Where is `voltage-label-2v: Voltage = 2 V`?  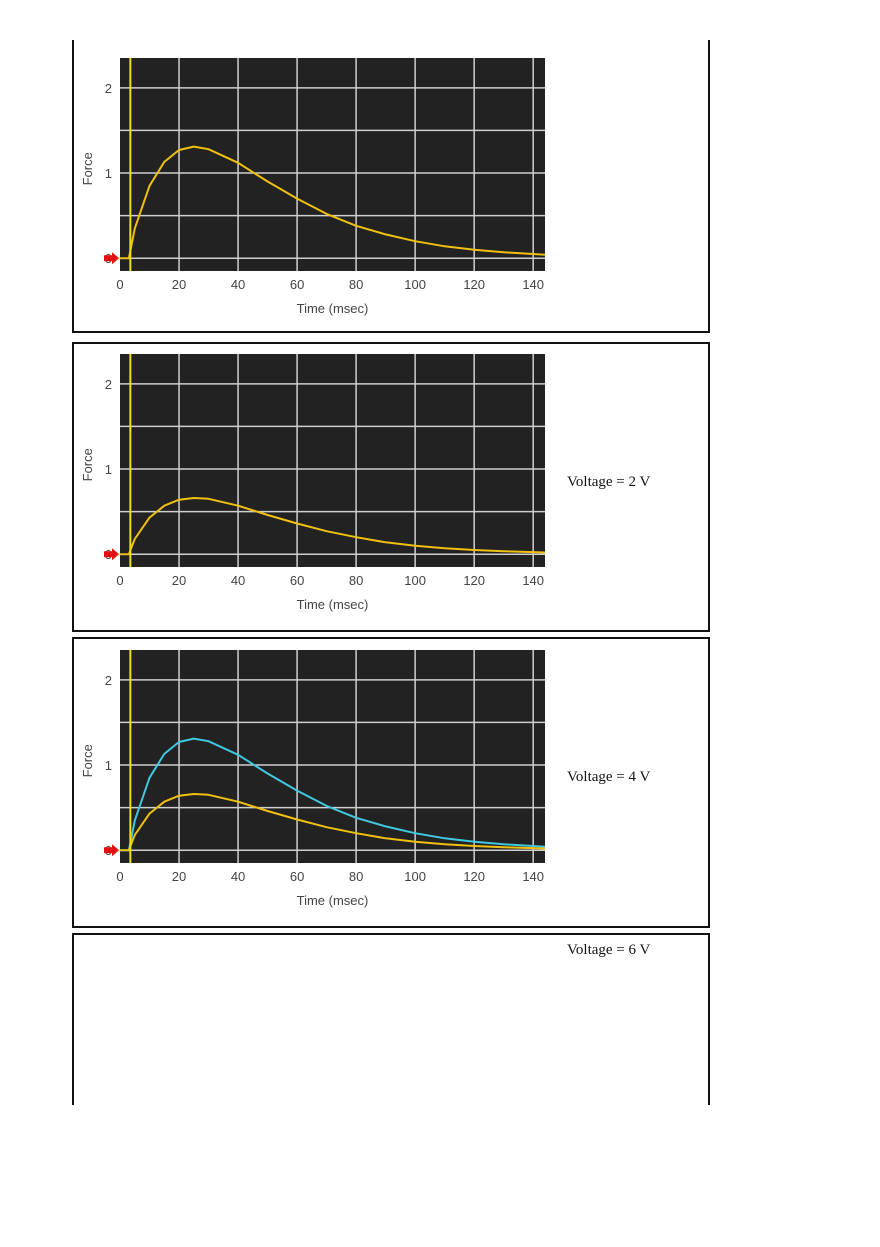 voltage-label-2v: Voltage = 2 V is located at coordinates (609, 482).